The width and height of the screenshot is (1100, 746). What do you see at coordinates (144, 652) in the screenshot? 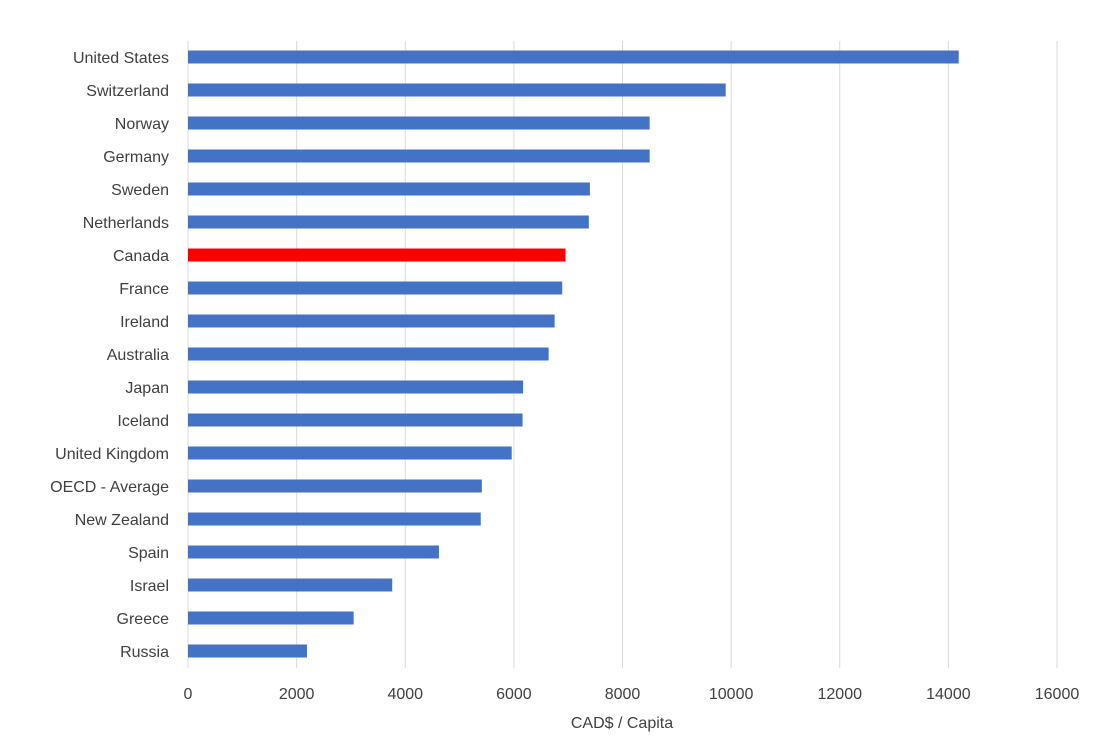
I see `category-label: Russia` at bounding box center [144, 652].